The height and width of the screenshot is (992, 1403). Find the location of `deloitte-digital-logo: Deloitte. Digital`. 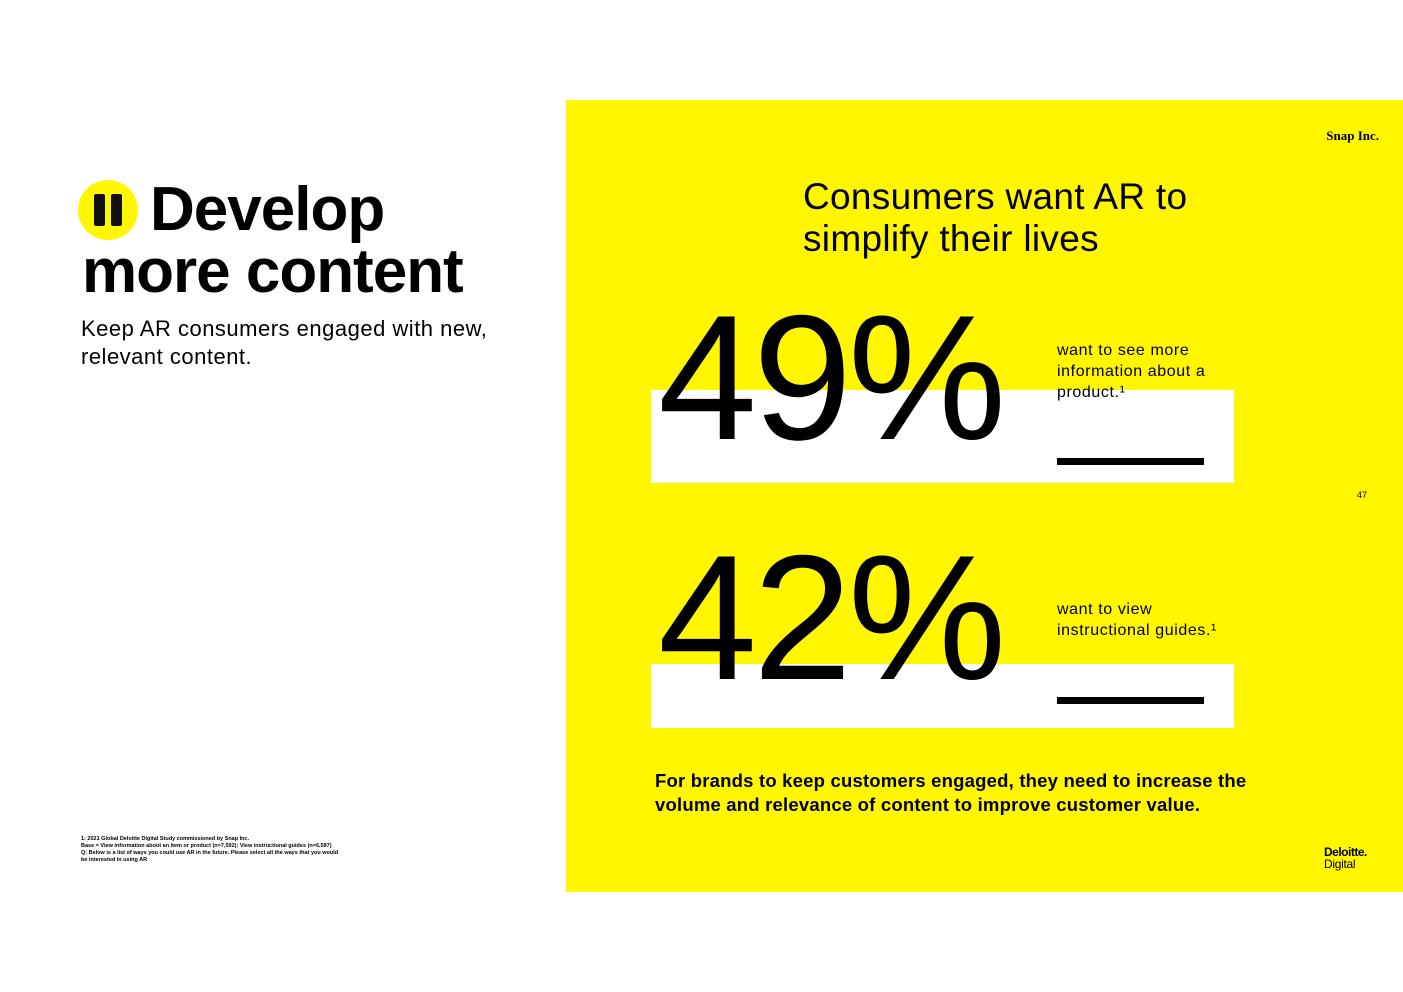

deloitte-digital-logo: Deloitte. Digital is located at coordinates (1345, 858).